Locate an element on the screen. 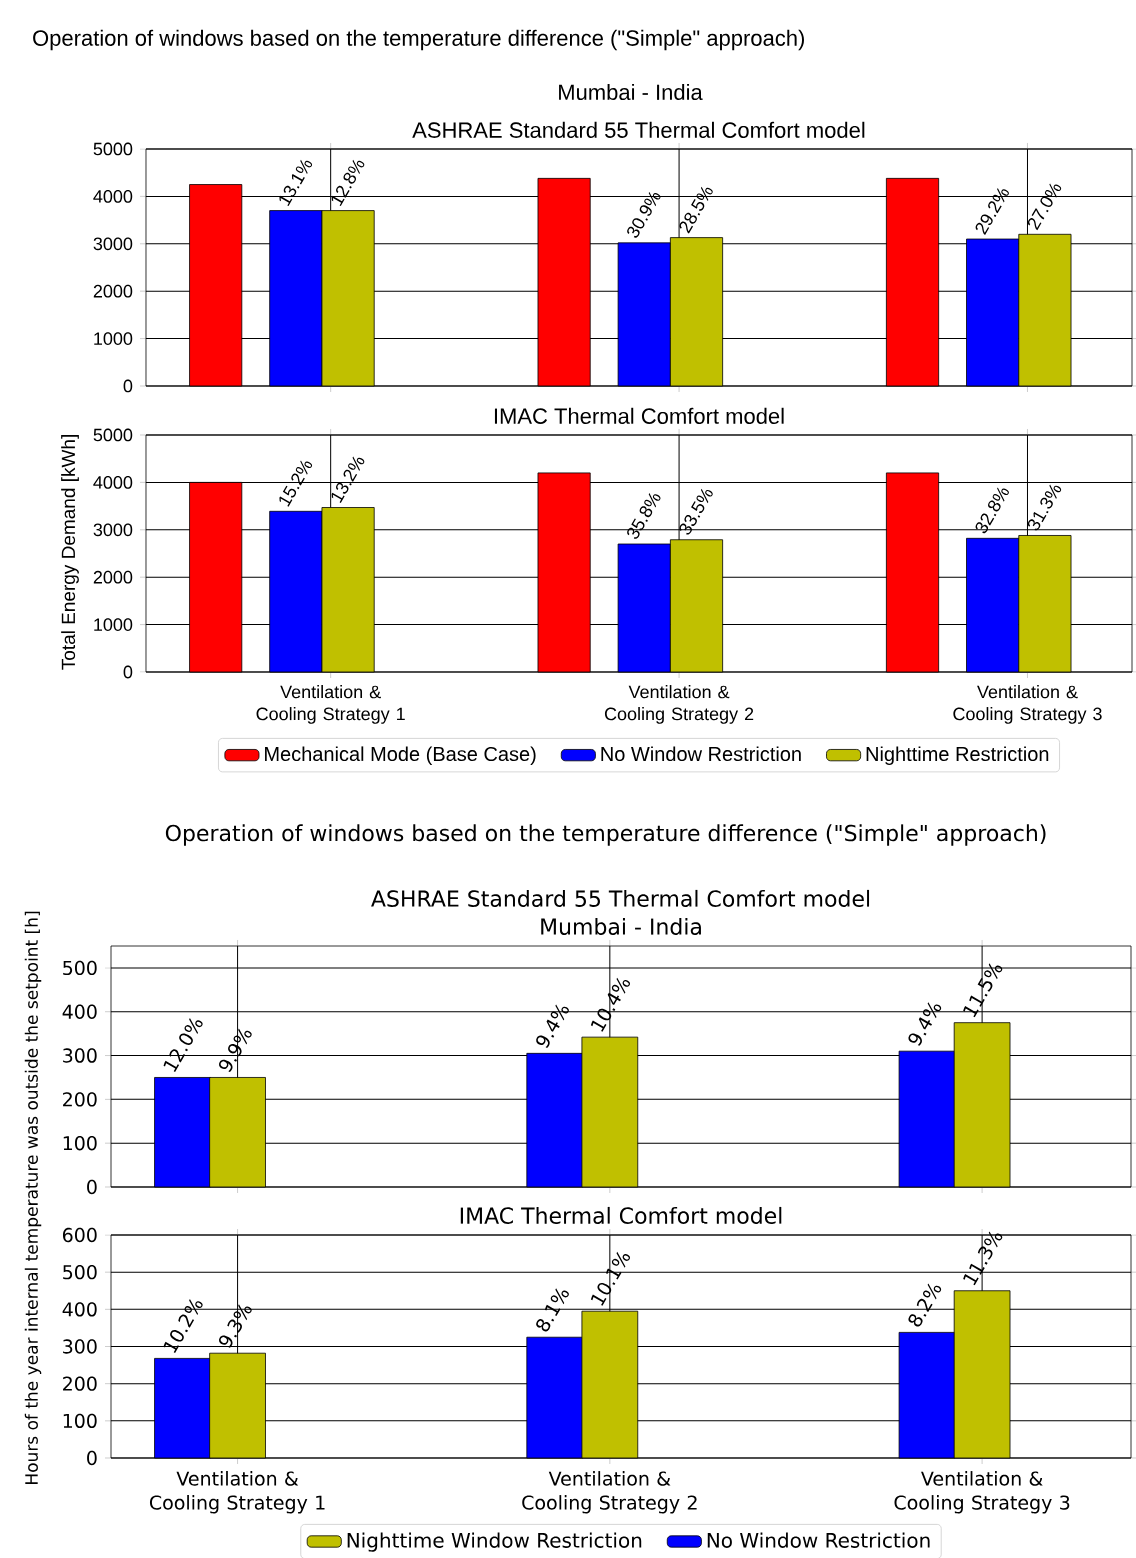  chart-subtitle: Mumbai - India is located at coordinates (621, 926).